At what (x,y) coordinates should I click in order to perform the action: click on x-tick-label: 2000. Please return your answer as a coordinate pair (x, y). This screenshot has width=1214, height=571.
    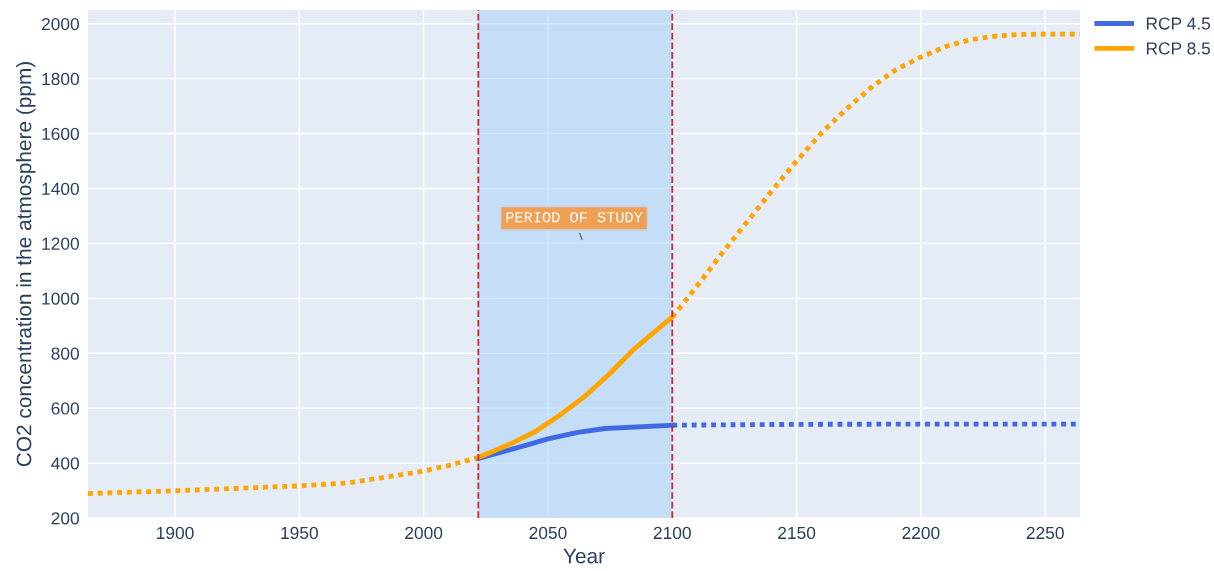
    Looking at the image, I should click on (424, 533).